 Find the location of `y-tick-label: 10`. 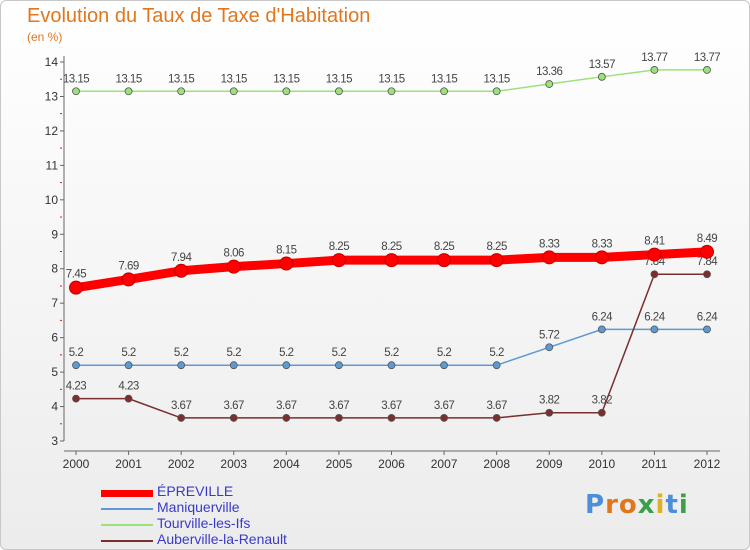

y-tick-label: 10 is located at coordinates (52, 200).